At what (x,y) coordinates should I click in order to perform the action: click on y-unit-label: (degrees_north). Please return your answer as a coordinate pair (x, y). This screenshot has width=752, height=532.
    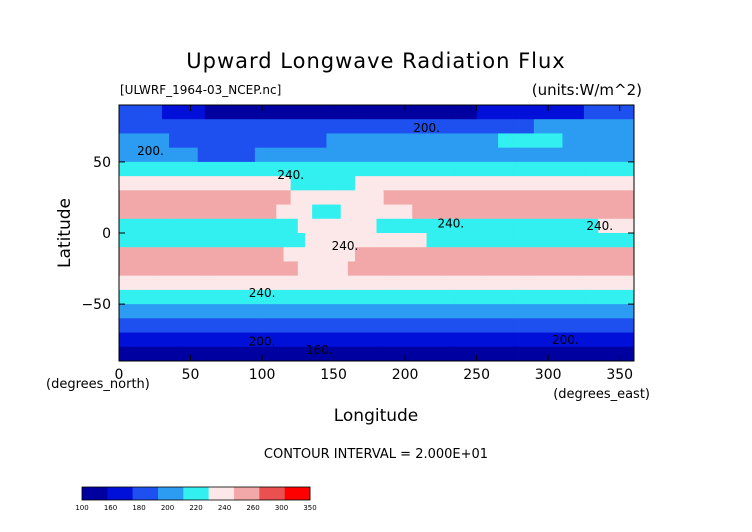
    Looking at the image, I should click on (98, 384).